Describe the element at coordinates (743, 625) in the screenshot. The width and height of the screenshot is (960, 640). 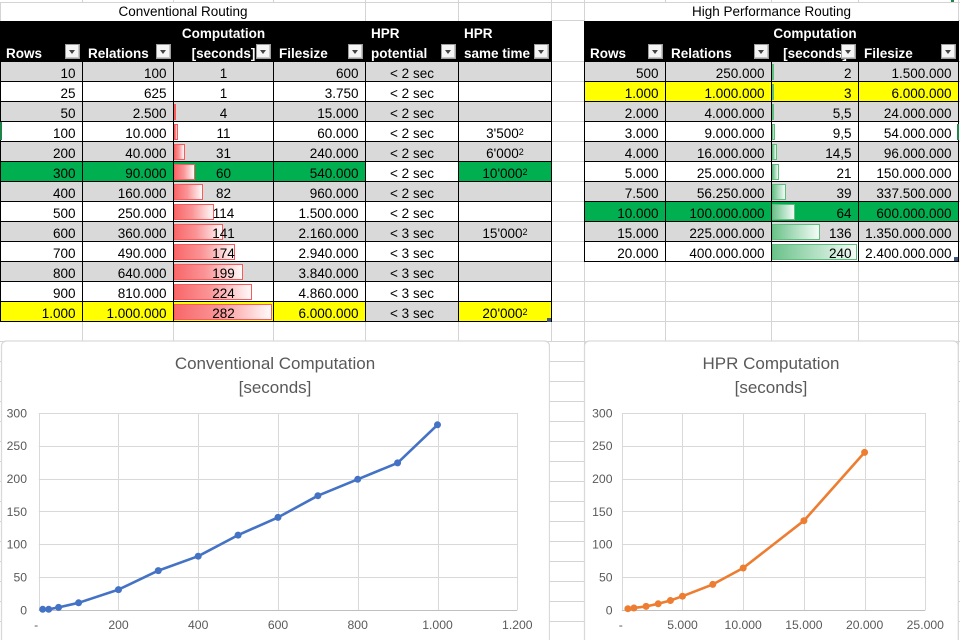
I see `svg-text: 10.000` at that location.